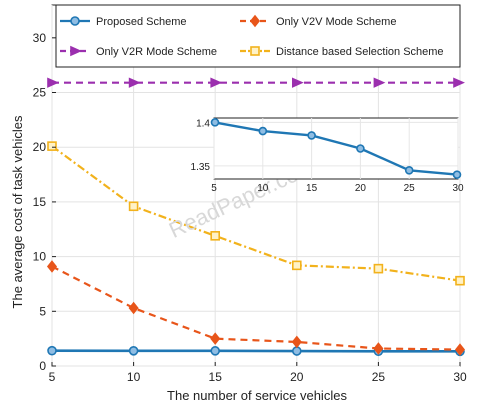 This screenshot has height=418, width=487. I want to click on inset-series-line, so click(336, 148).